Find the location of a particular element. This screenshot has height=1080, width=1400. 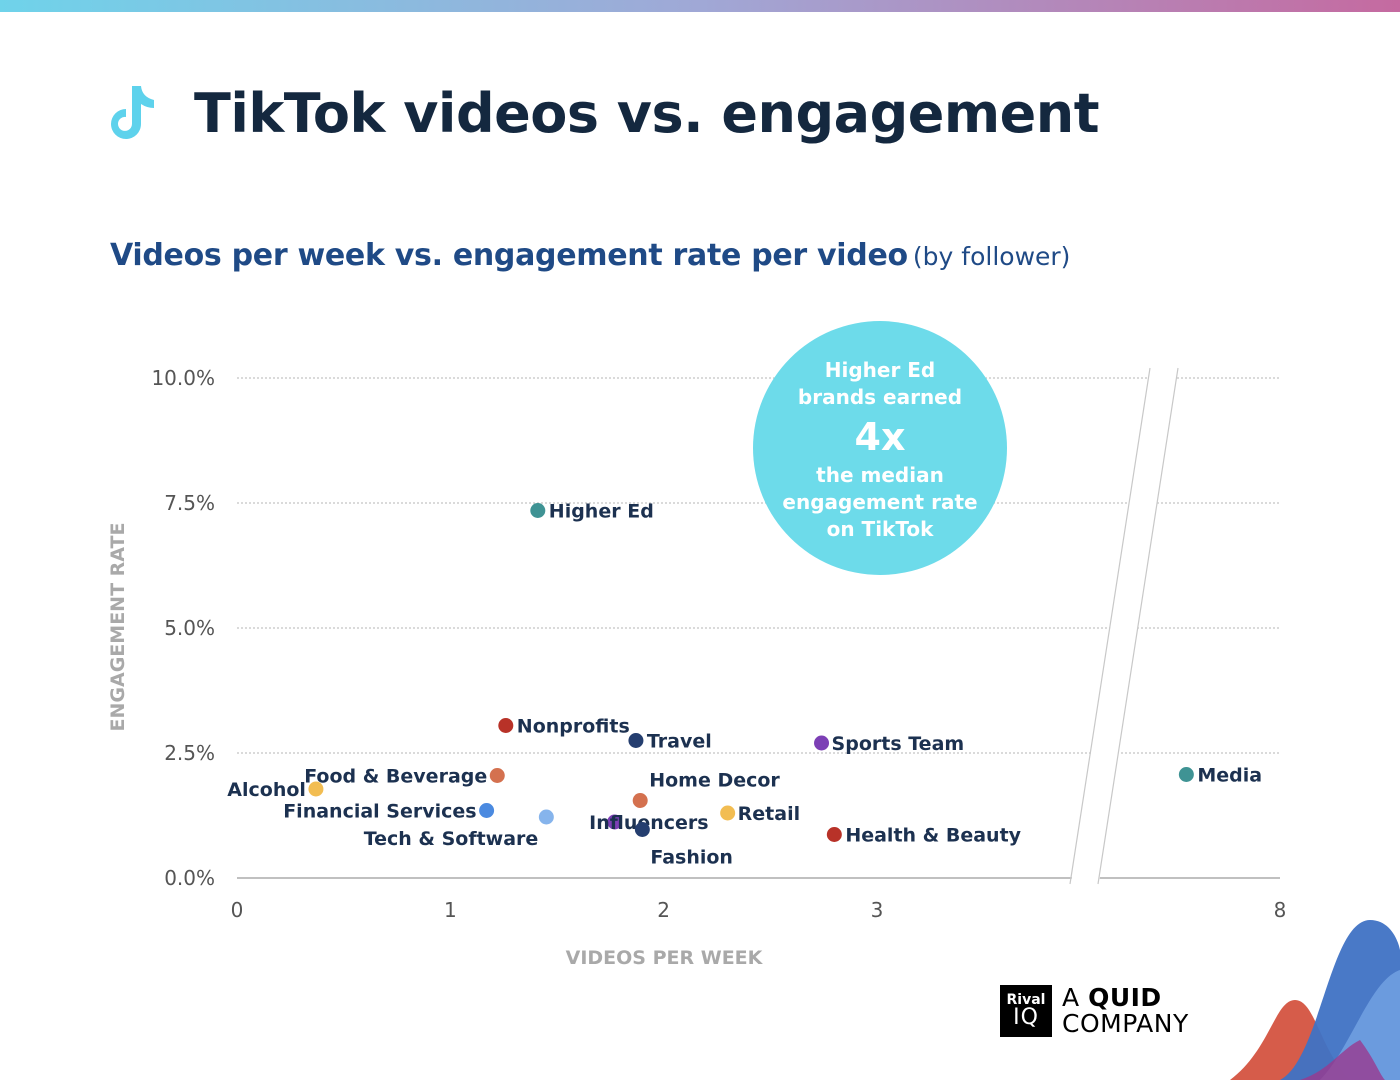

x-tick-label-4: 8 is located at coordinates (1280, 910).